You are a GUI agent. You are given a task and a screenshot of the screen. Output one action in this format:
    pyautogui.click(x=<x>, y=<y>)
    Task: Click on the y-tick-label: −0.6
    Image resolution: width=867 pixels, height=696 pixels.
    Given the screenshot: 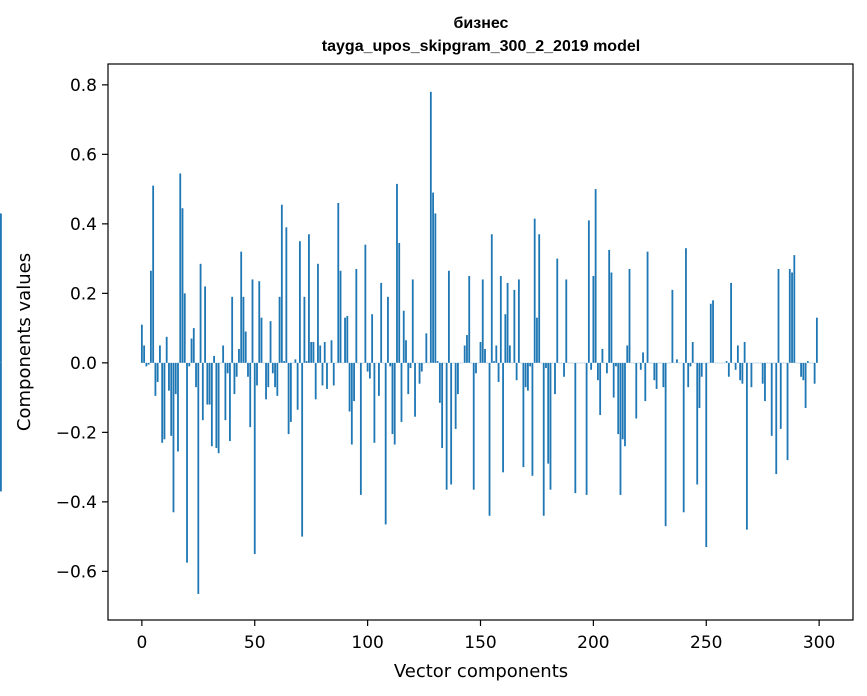 What is the action you would take?
    pyautogui.click(x=76, y=572)
    